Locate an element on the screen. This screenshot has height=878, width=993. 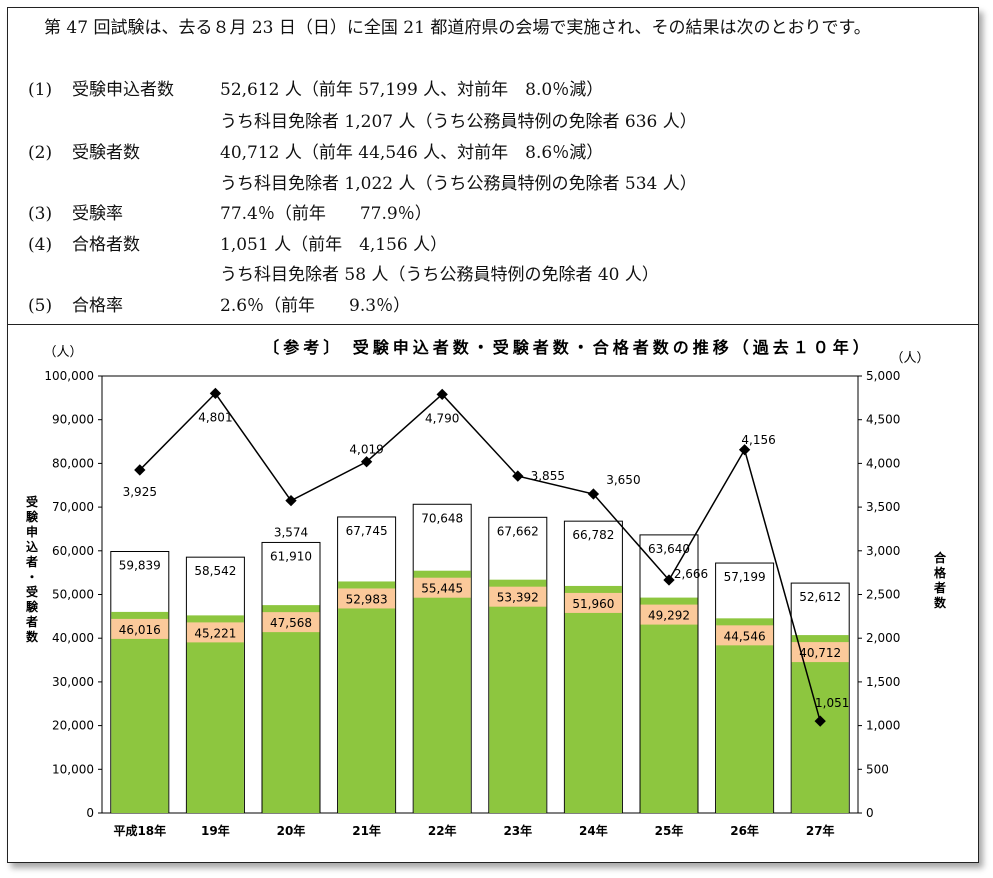
summary-item-examinees: (2) 受験者数 40,712 人（前年 44,546 人、対前年 8.6％減） is located at coordinates (315, 153).